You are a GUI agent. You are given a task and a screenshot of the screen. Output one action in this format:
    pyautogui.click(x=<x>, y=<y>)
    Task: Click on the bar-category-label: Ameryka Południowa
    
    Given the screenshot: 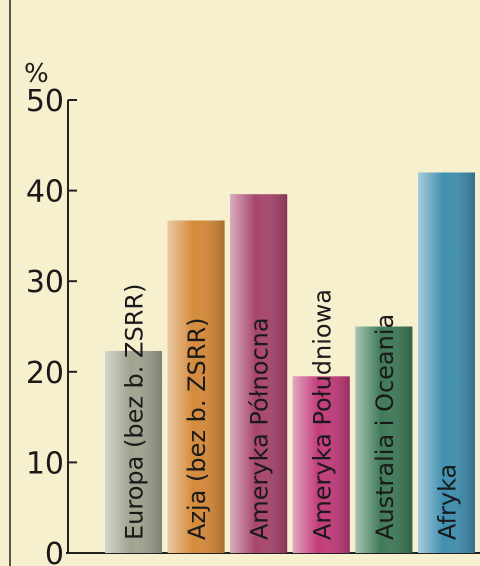 What is the action you would take?
    pyautogui.click(x=322, y=414)
    